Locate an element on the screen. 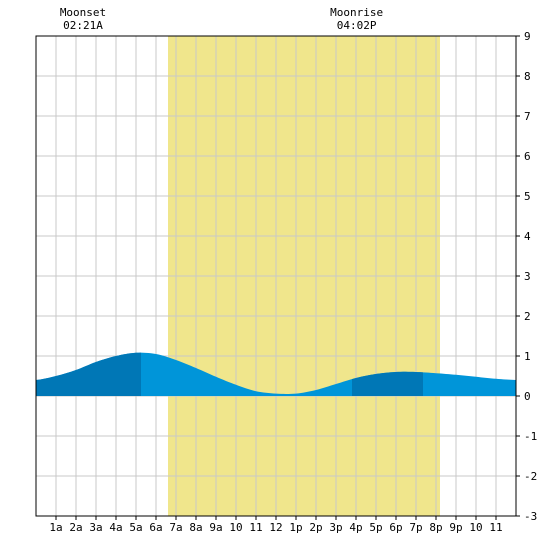 The height and width of the screenshot is (550, 550). moonrise-time: 04:02P is located at coordinates (357, 25).